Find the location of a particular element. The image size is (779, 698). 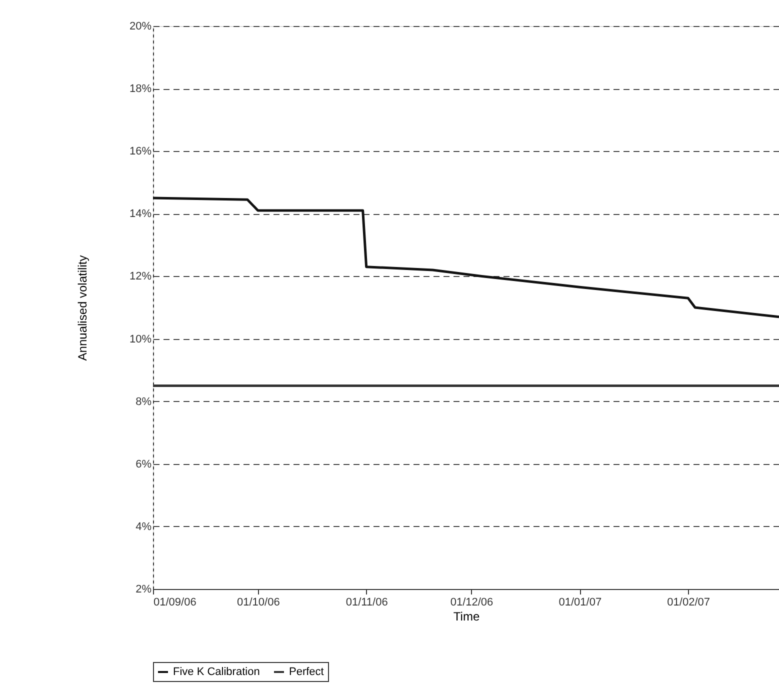

x-tick-label: 01/01/07 is located at coordinates (580, 602).